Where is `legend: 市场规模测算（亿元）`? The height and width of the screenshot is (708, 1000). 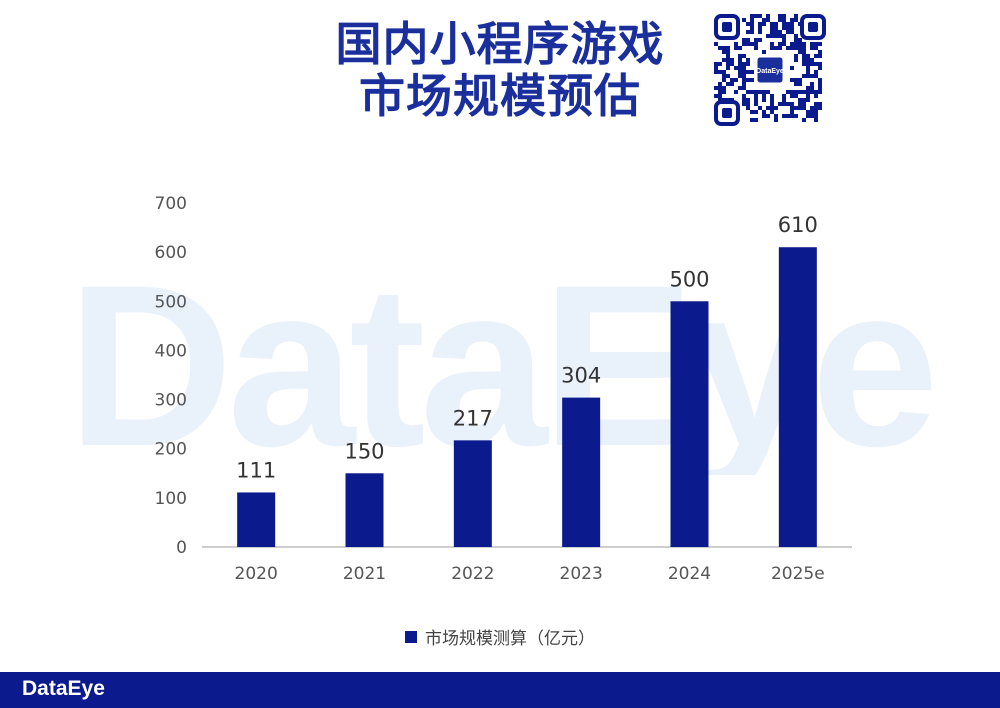
legend: 市场规模测算（亿元） is located at coordinates (500, 636).